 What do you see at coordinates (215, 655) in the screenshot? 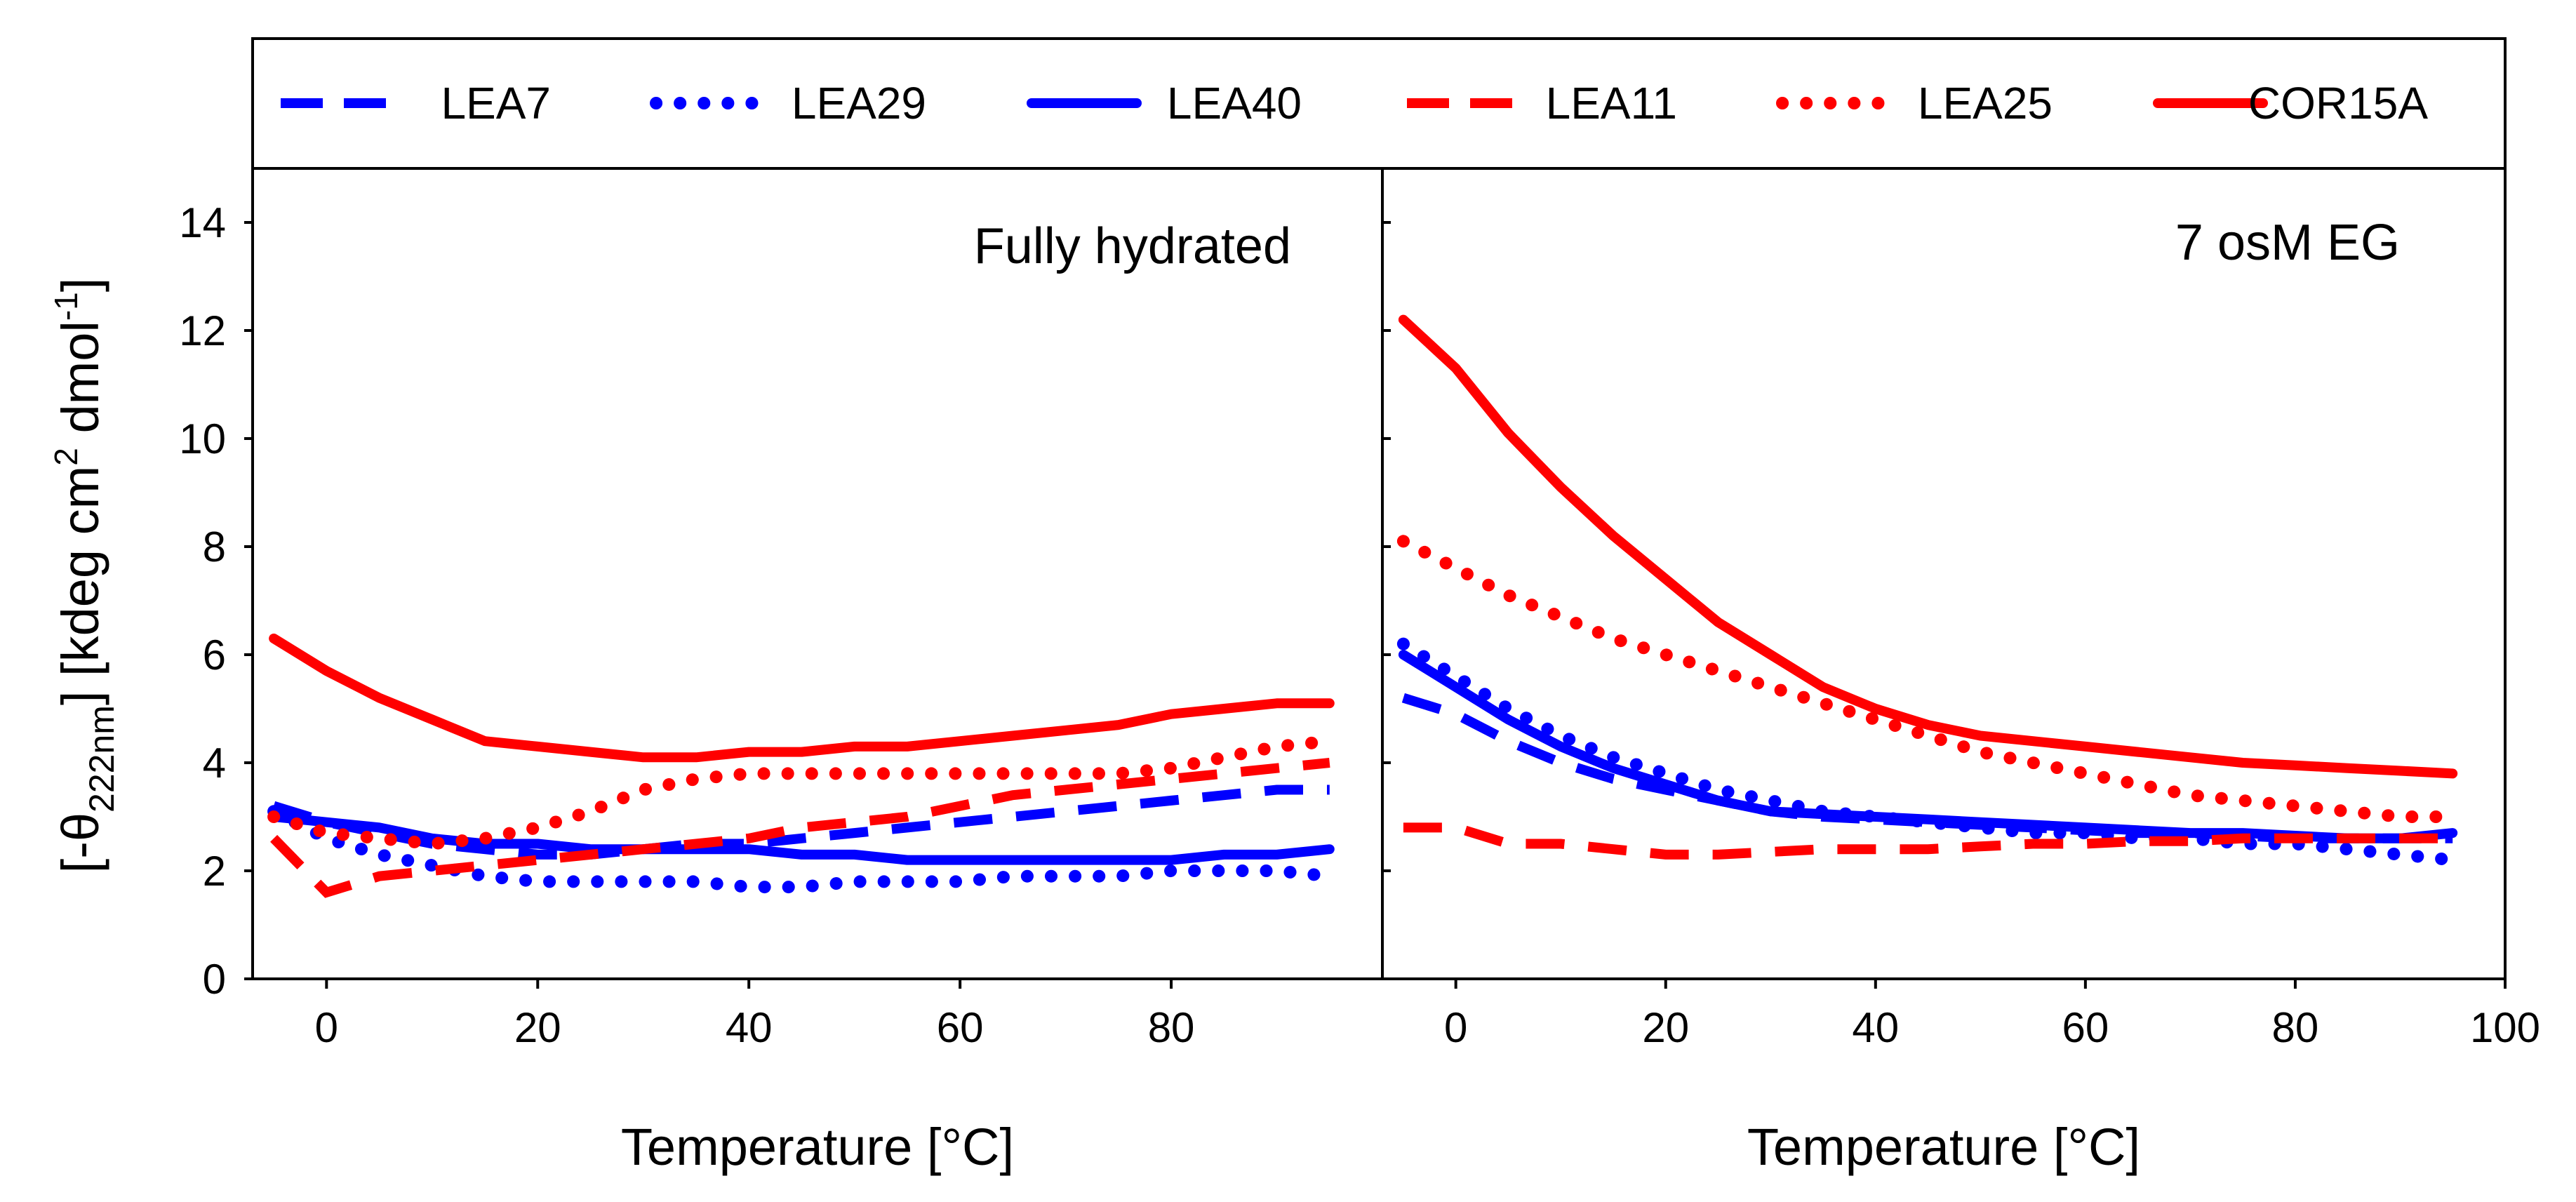
I see `y-tick-label: 6` at bounding box center [215, 655].